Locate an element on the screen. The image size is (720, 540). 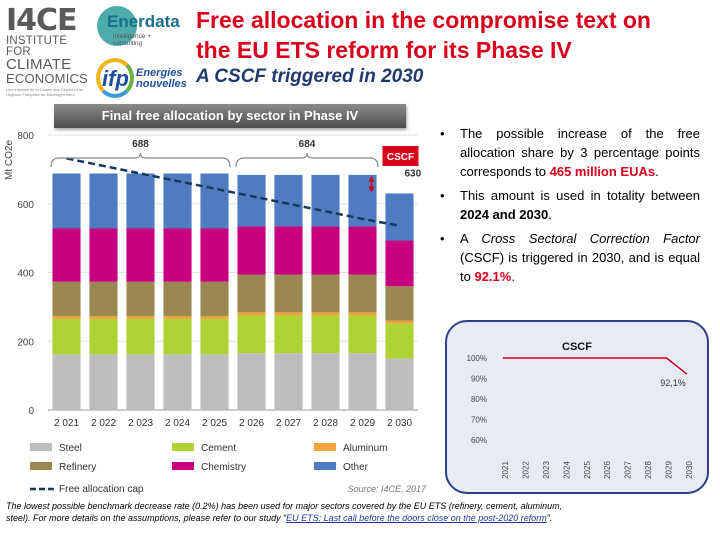
ifp-logo-tagline-2: nouvelles is located at coordinates (161, 84).